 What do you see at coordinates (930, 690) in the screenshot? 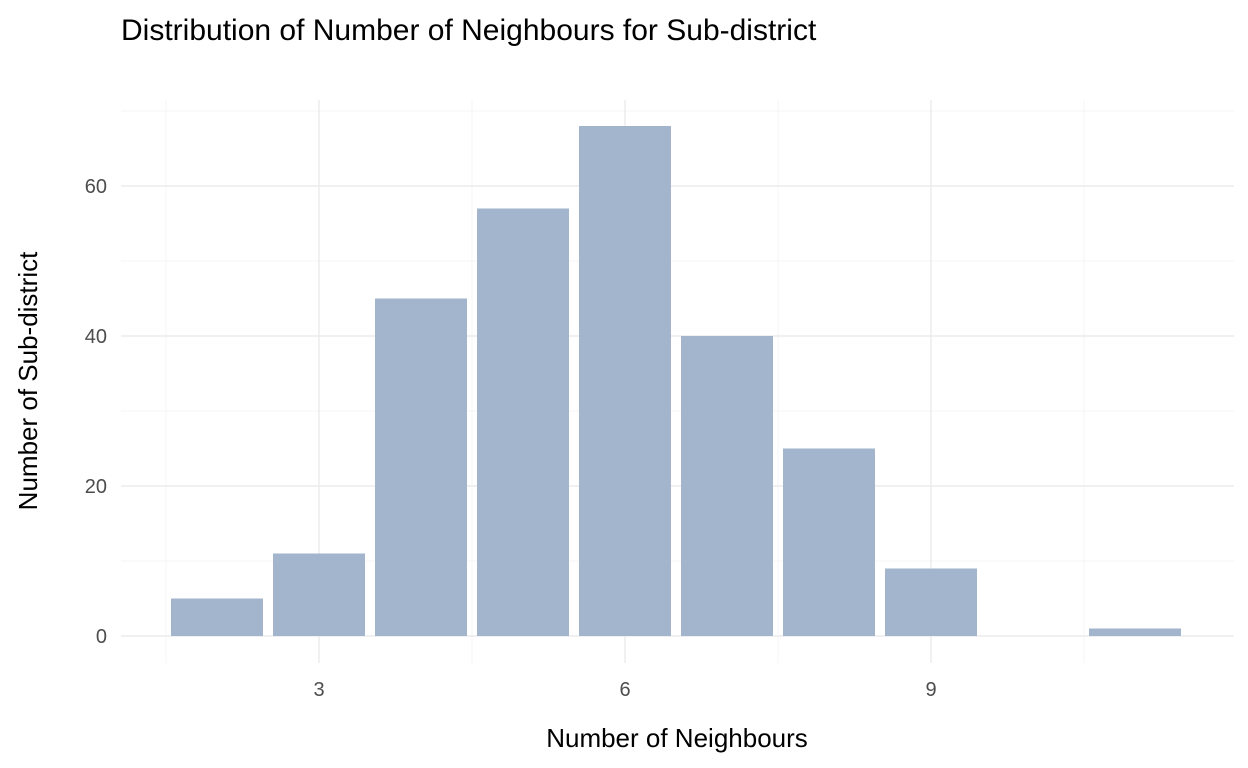
I see `x-tick-label: 9` at bounding box center [930, 690].